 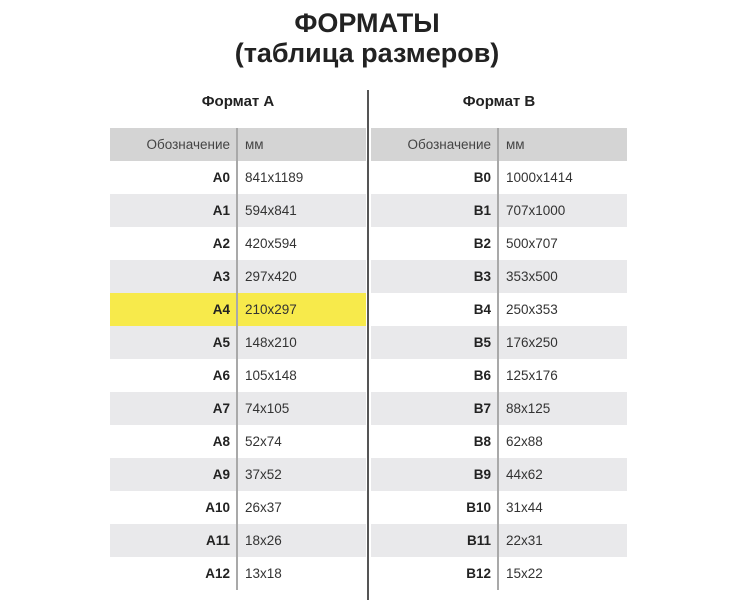 I want to click on table-row: B12 15x22, so click(x=499, y=573).